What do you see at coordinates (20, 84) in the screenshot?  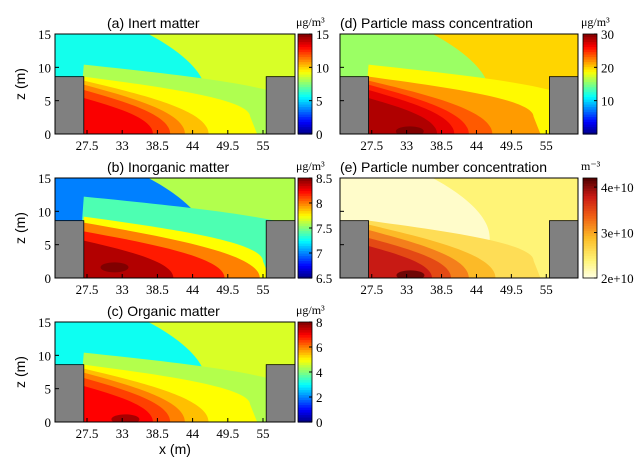 I see `y-axis-label: z (m)` at bounding box center [20, 84].